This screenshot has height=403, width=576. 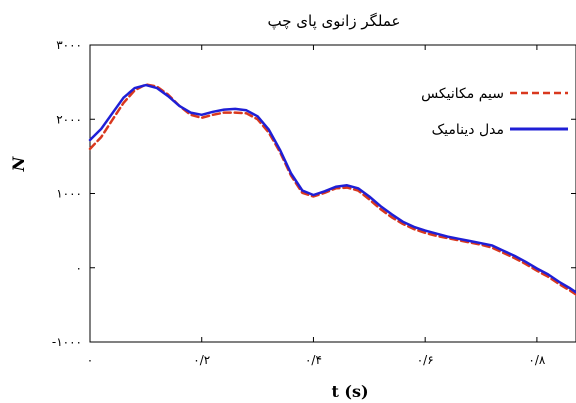 What do you see at coordinates (349, 391) in the screenshot?
I see `x-axis-label: t (s)` at bounding box center [349, 391].